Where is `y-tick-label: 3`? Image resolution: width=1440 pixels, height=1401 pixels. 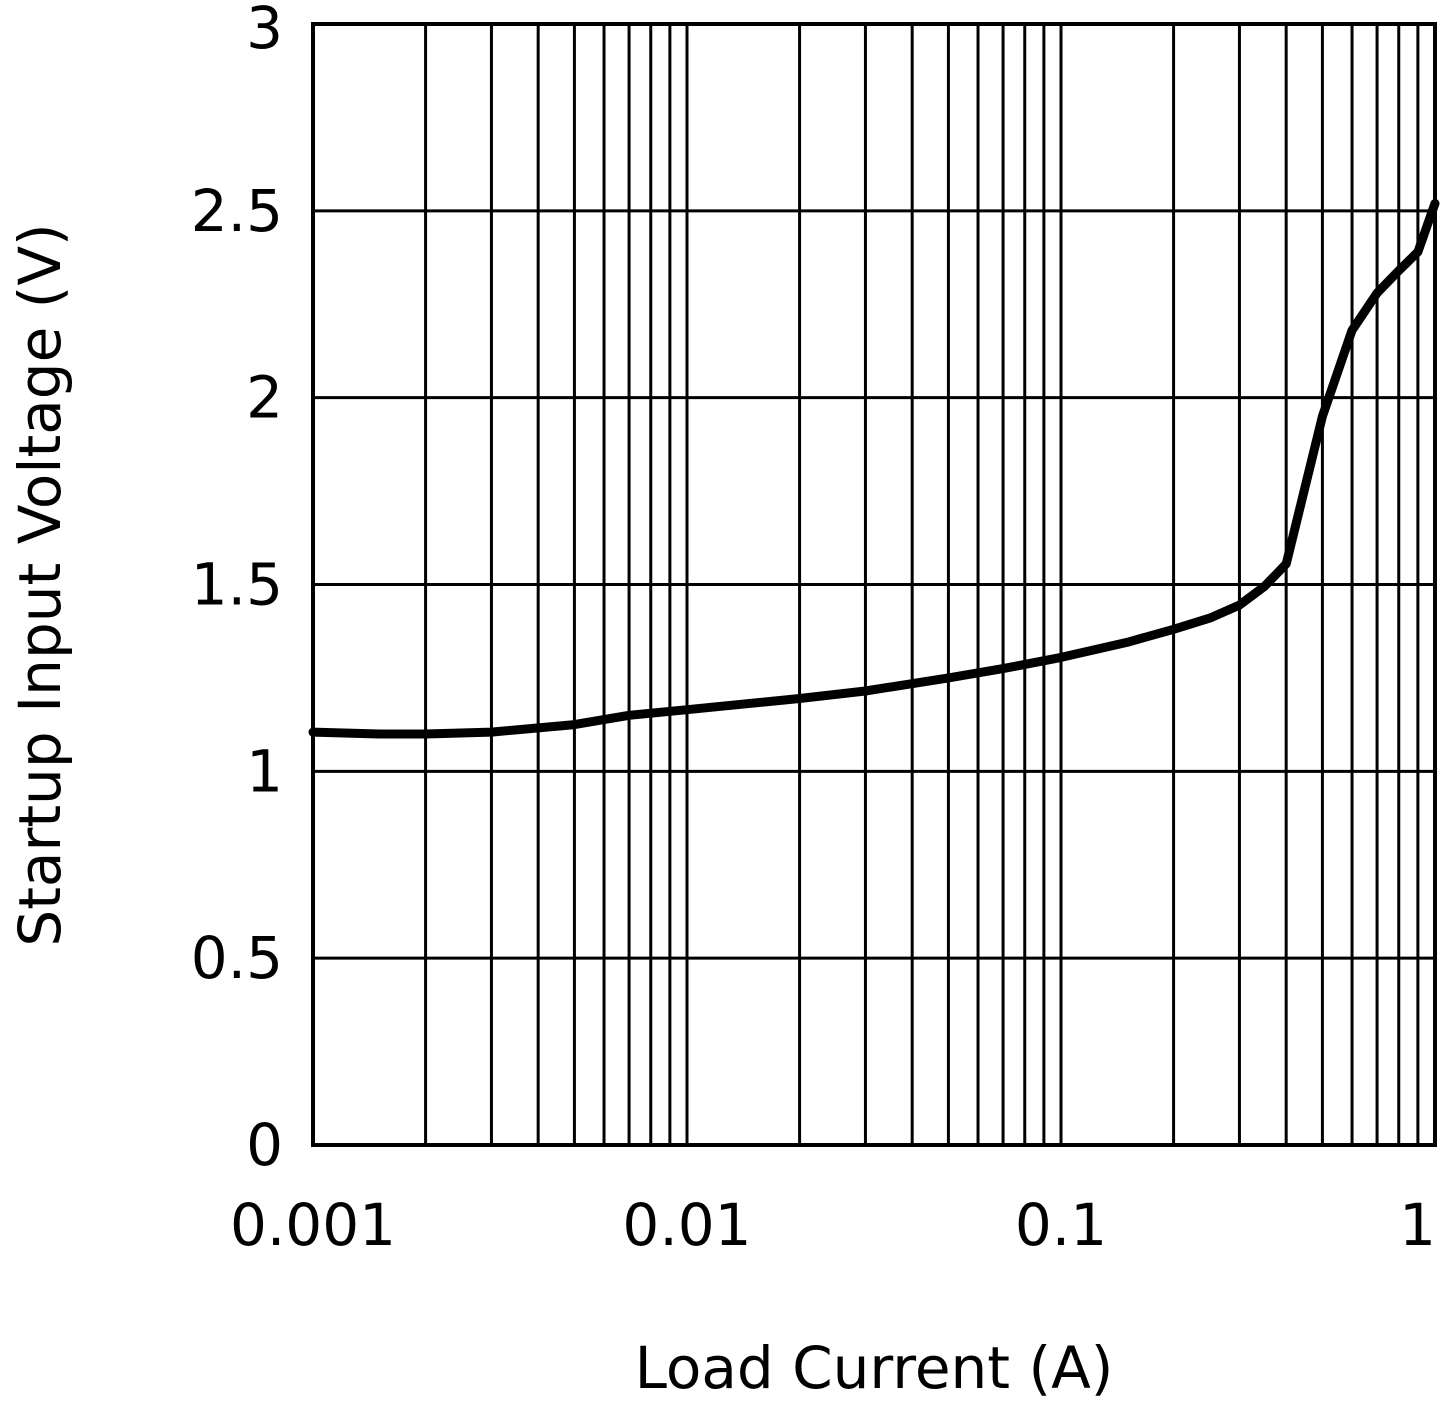 y-tick-label: 3 is located at coordinates (264, 31).